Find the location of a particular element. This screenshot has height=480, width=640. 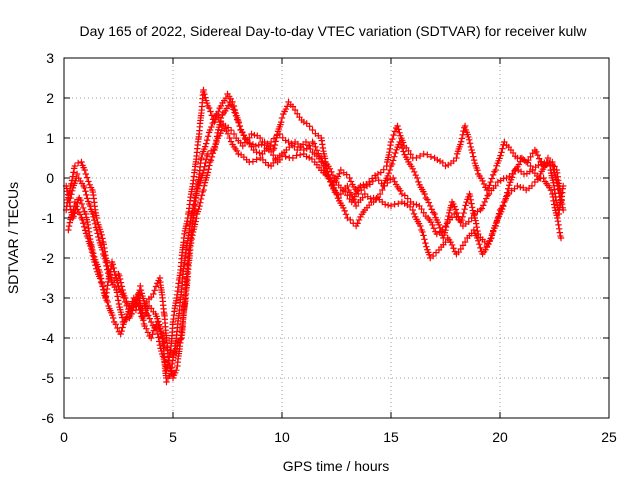

y-tick-label: 1 is located at coordinates (50, 138).